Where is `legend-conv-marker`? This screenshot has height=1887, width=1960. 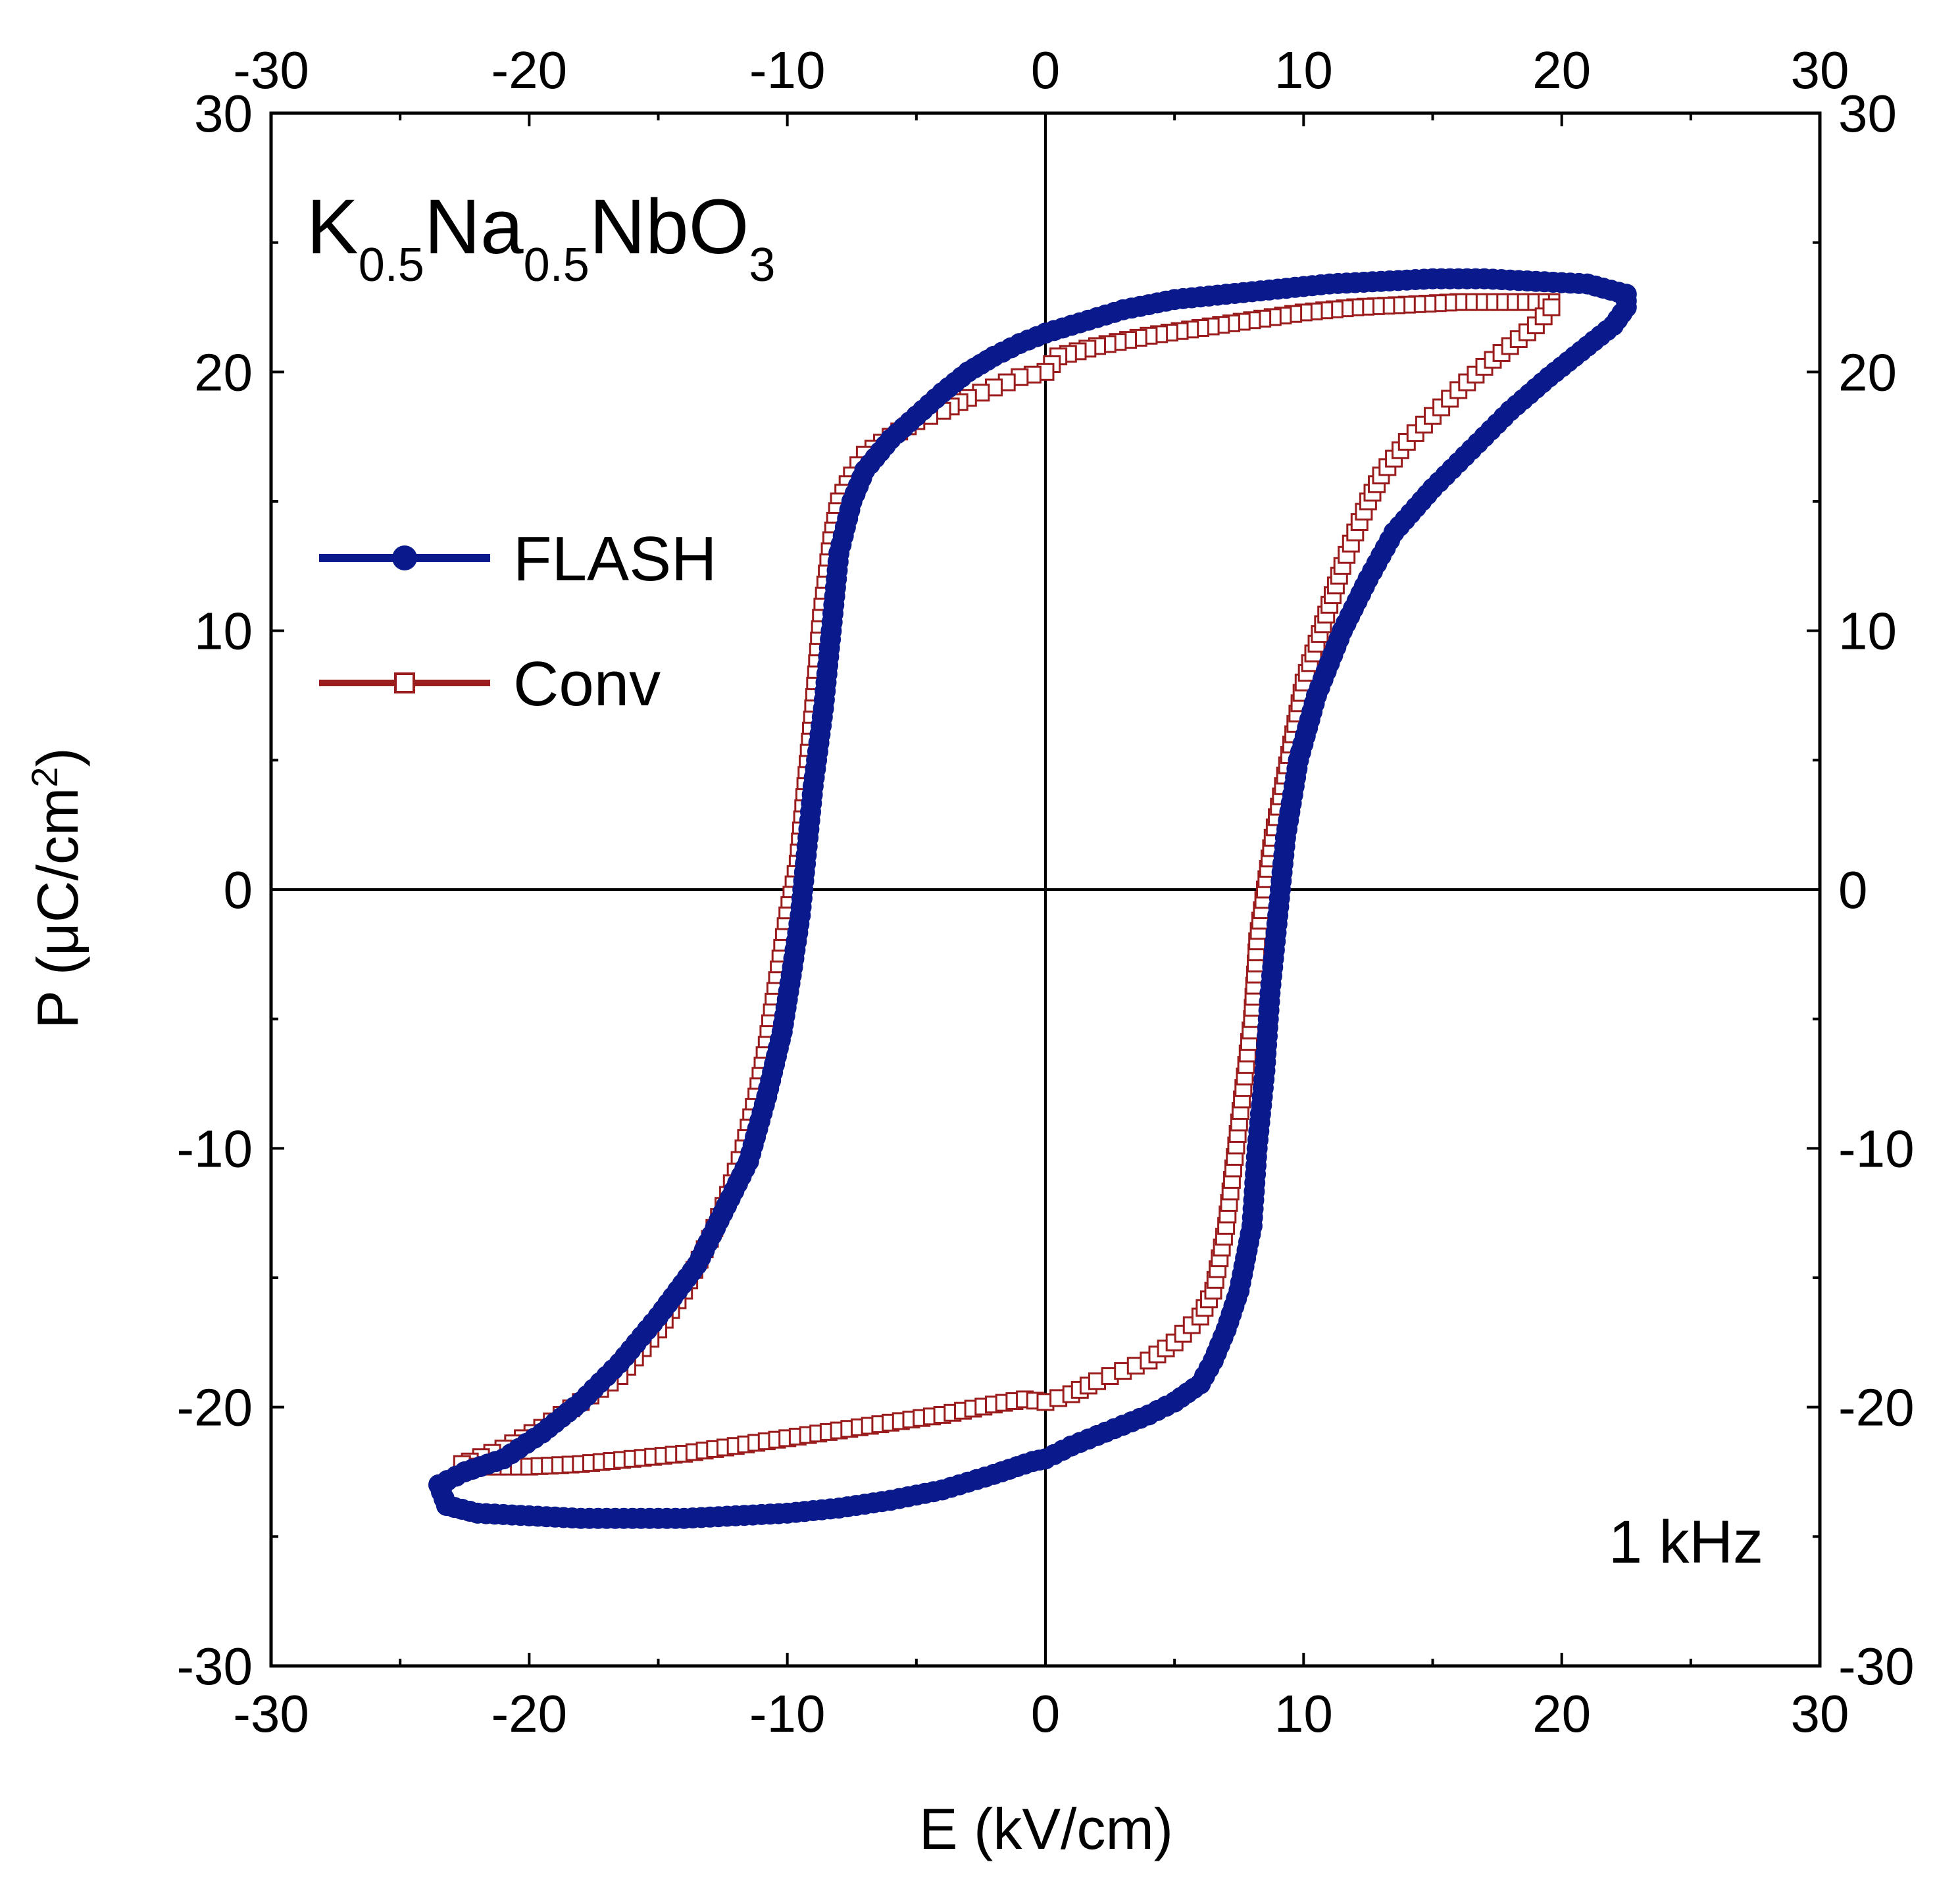
legend-conv-marker is located at coordinates (404, 683).